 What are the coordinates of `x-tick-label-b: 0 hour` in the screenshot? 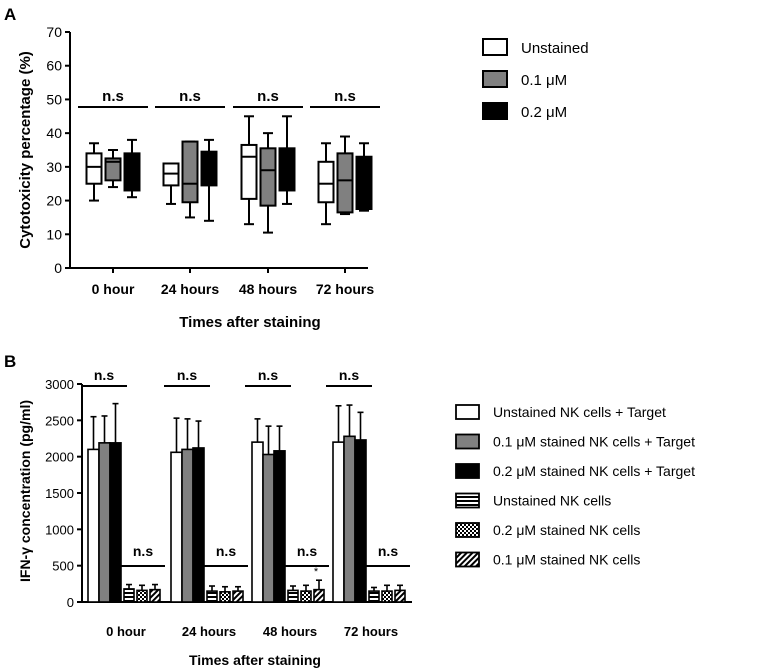 It's located at (126, 631).